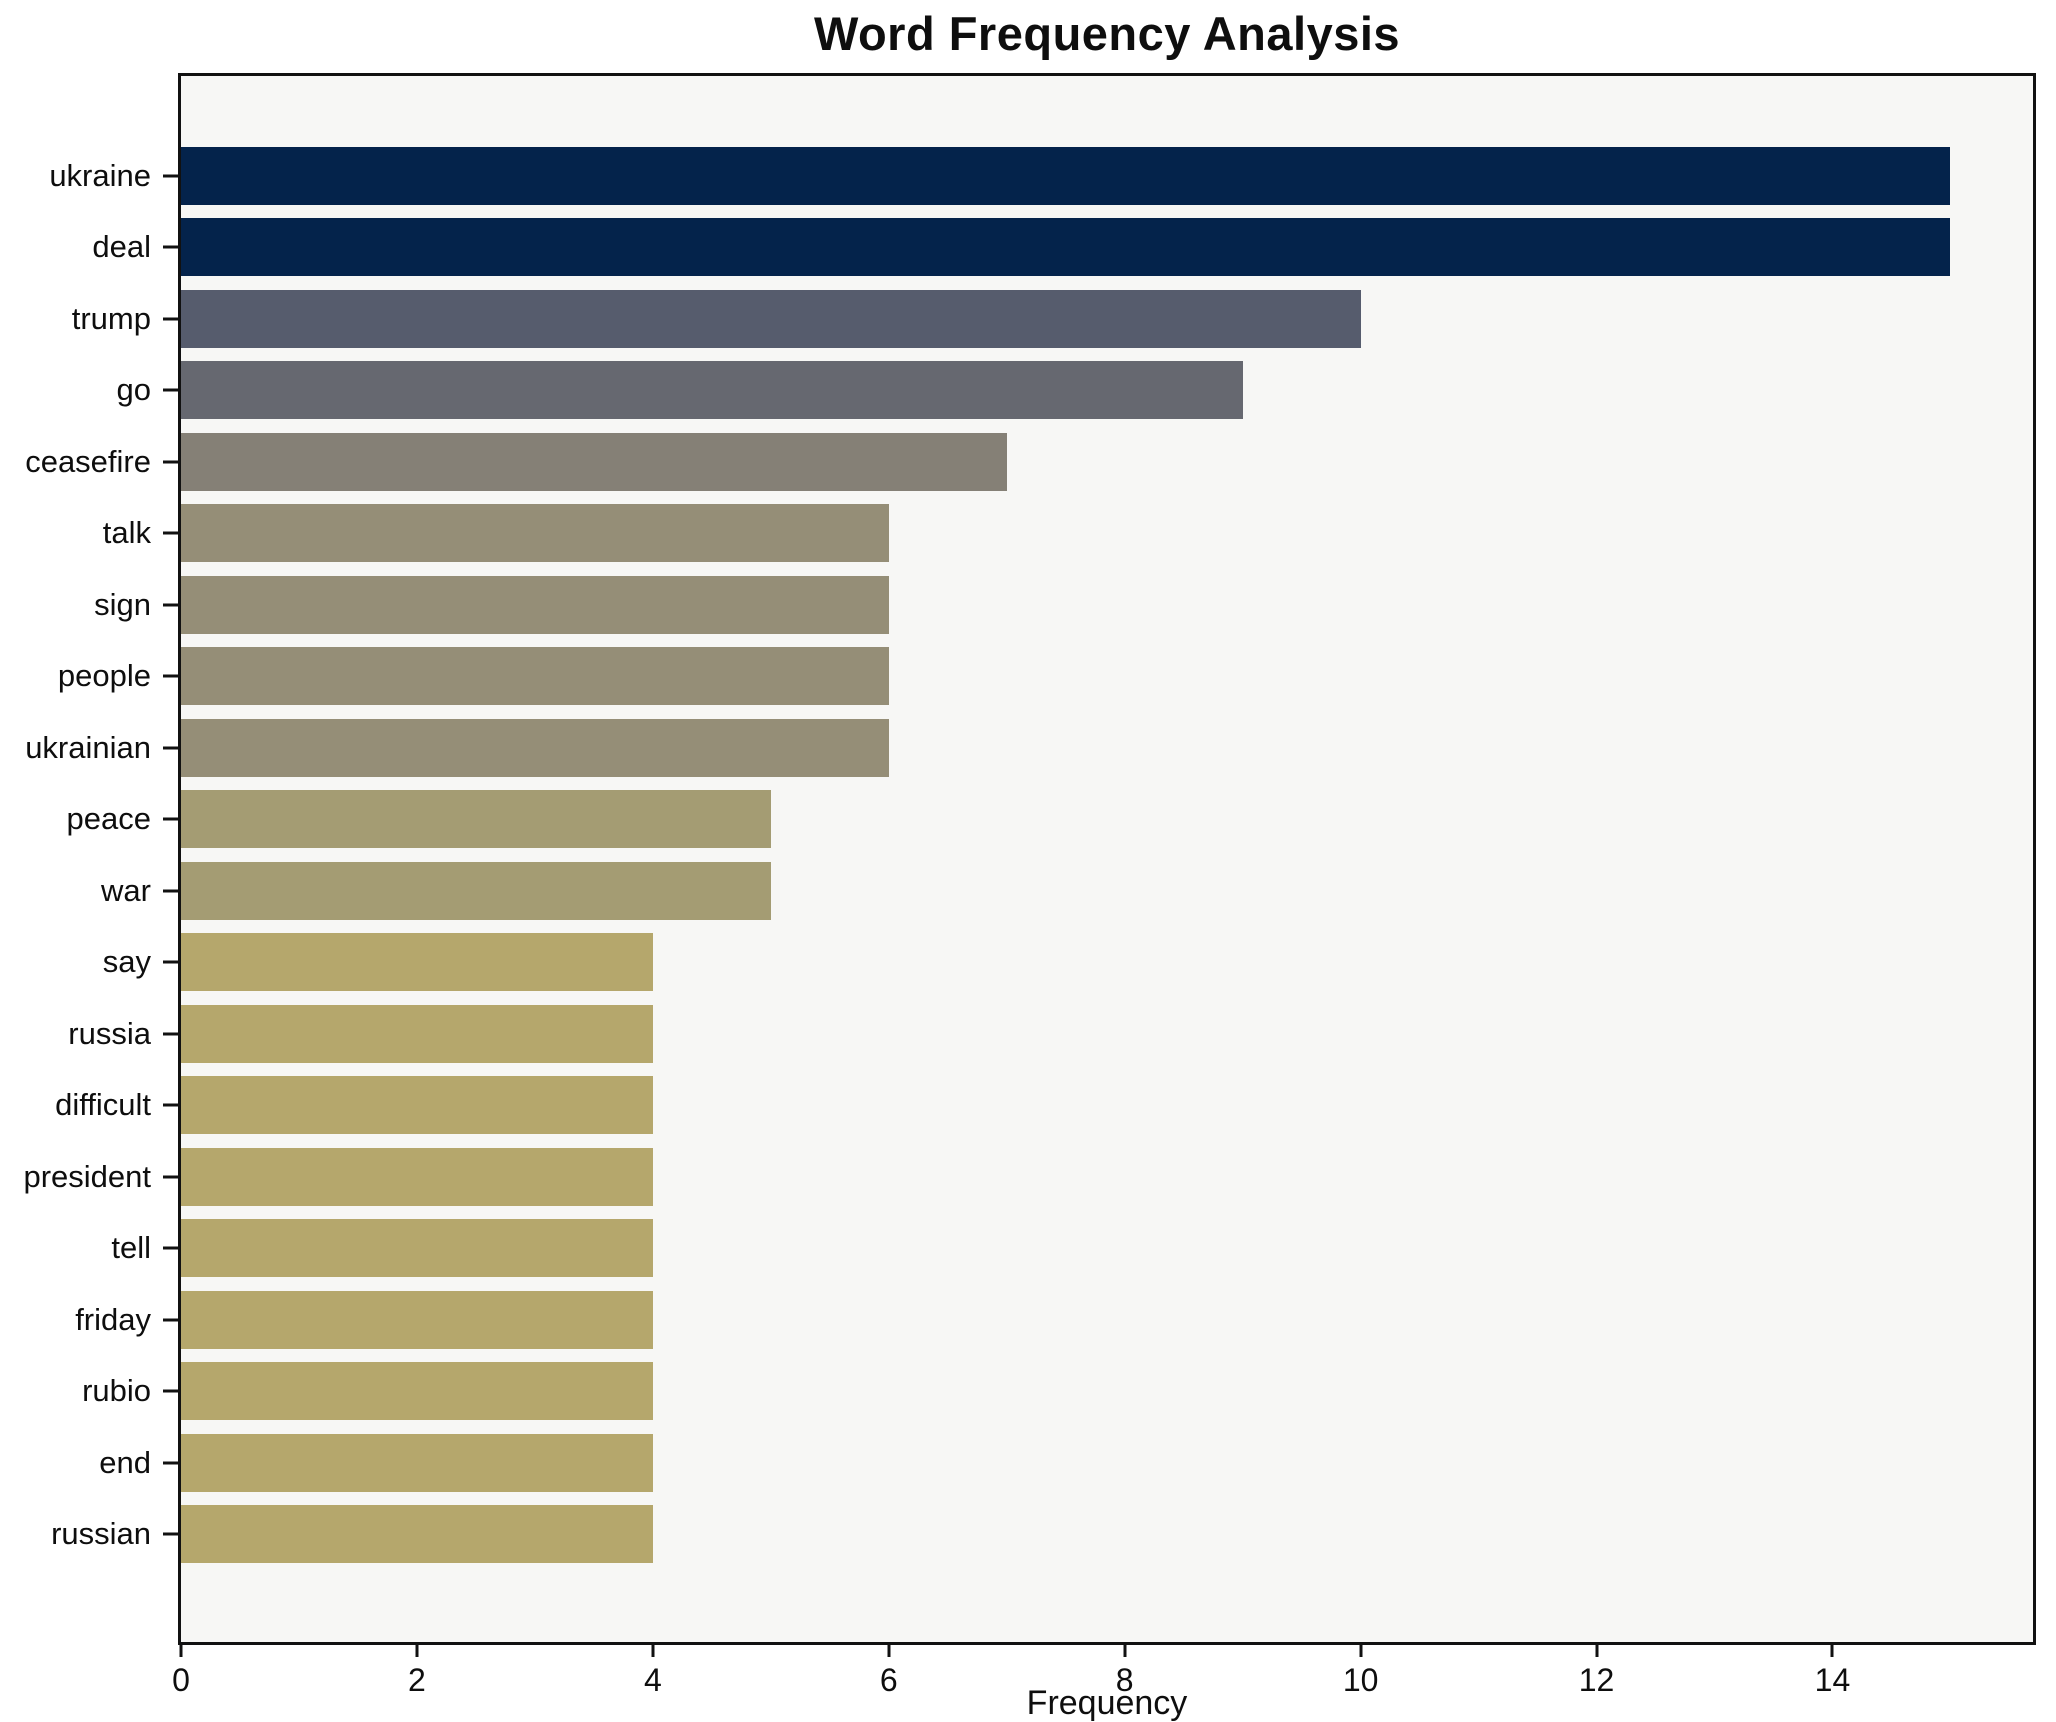 The height and width of the screenshot is (1722, 2056). Describe the element at coordinates (1042, 1535) in the screenshot. I see `bar-row: russian` at that location.